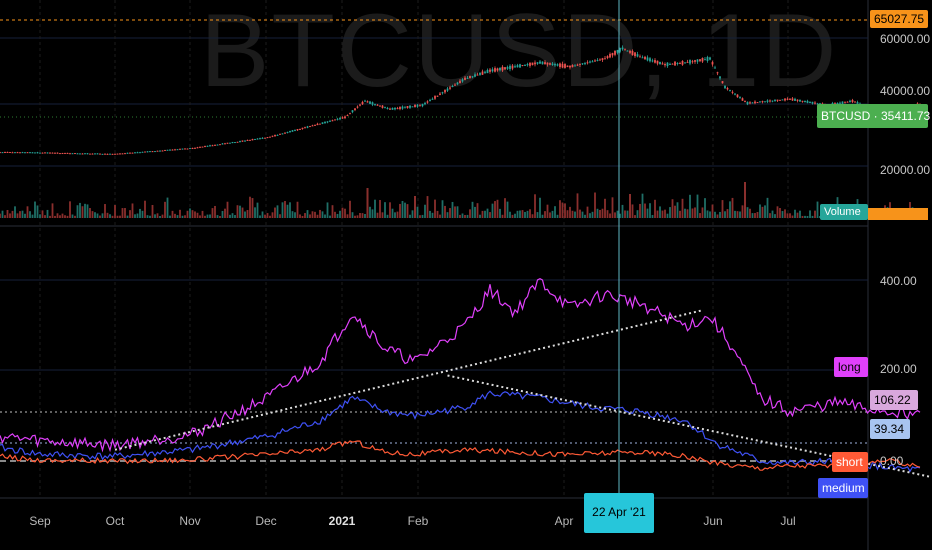 This screenshot has width=932, height=550. Describe the element at coordinates (851, 367) in the screenshot. I see `long-label-tag: long` at that location.